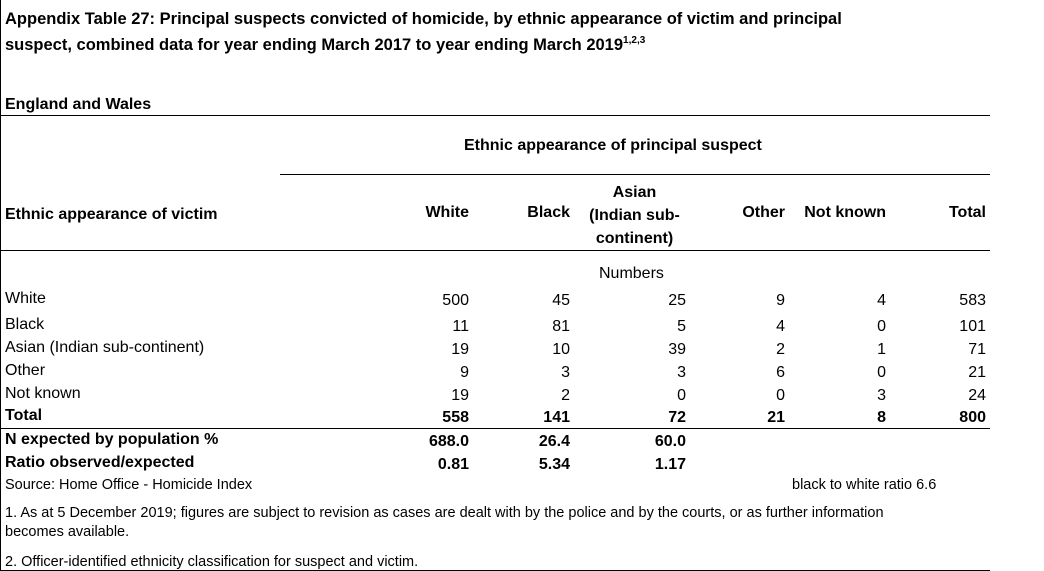 This screenshot has height=571, width=1044. Describe the element at coordinates (561, 300) in the screenshot. I see `row-white-black-value: 45` at that location.